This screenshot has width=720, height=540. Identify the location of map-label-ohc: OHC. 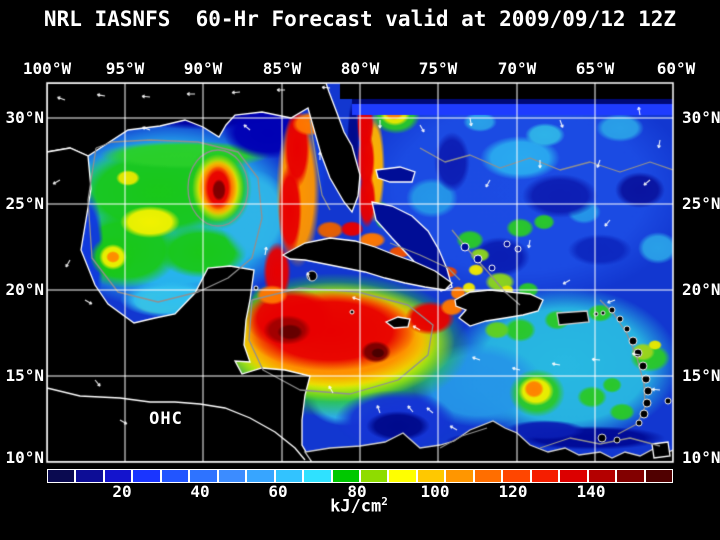
(166, 419).